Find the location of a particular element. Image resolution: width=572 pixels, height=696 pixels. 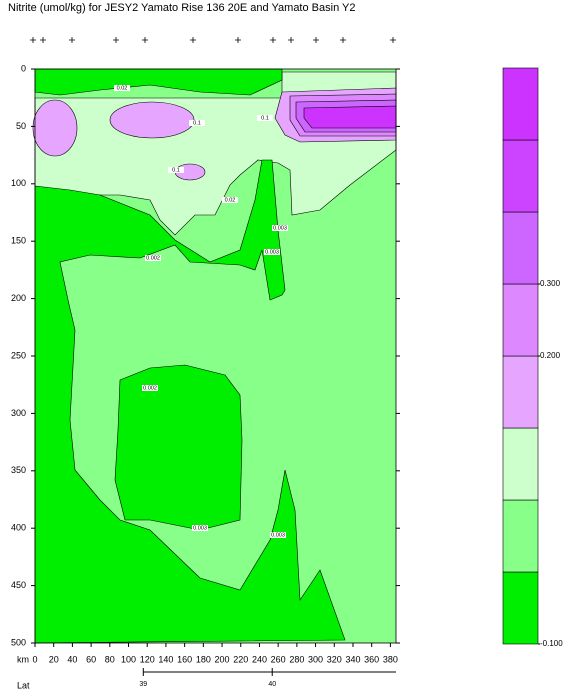

station-plus is located at coordinates (213, 40).